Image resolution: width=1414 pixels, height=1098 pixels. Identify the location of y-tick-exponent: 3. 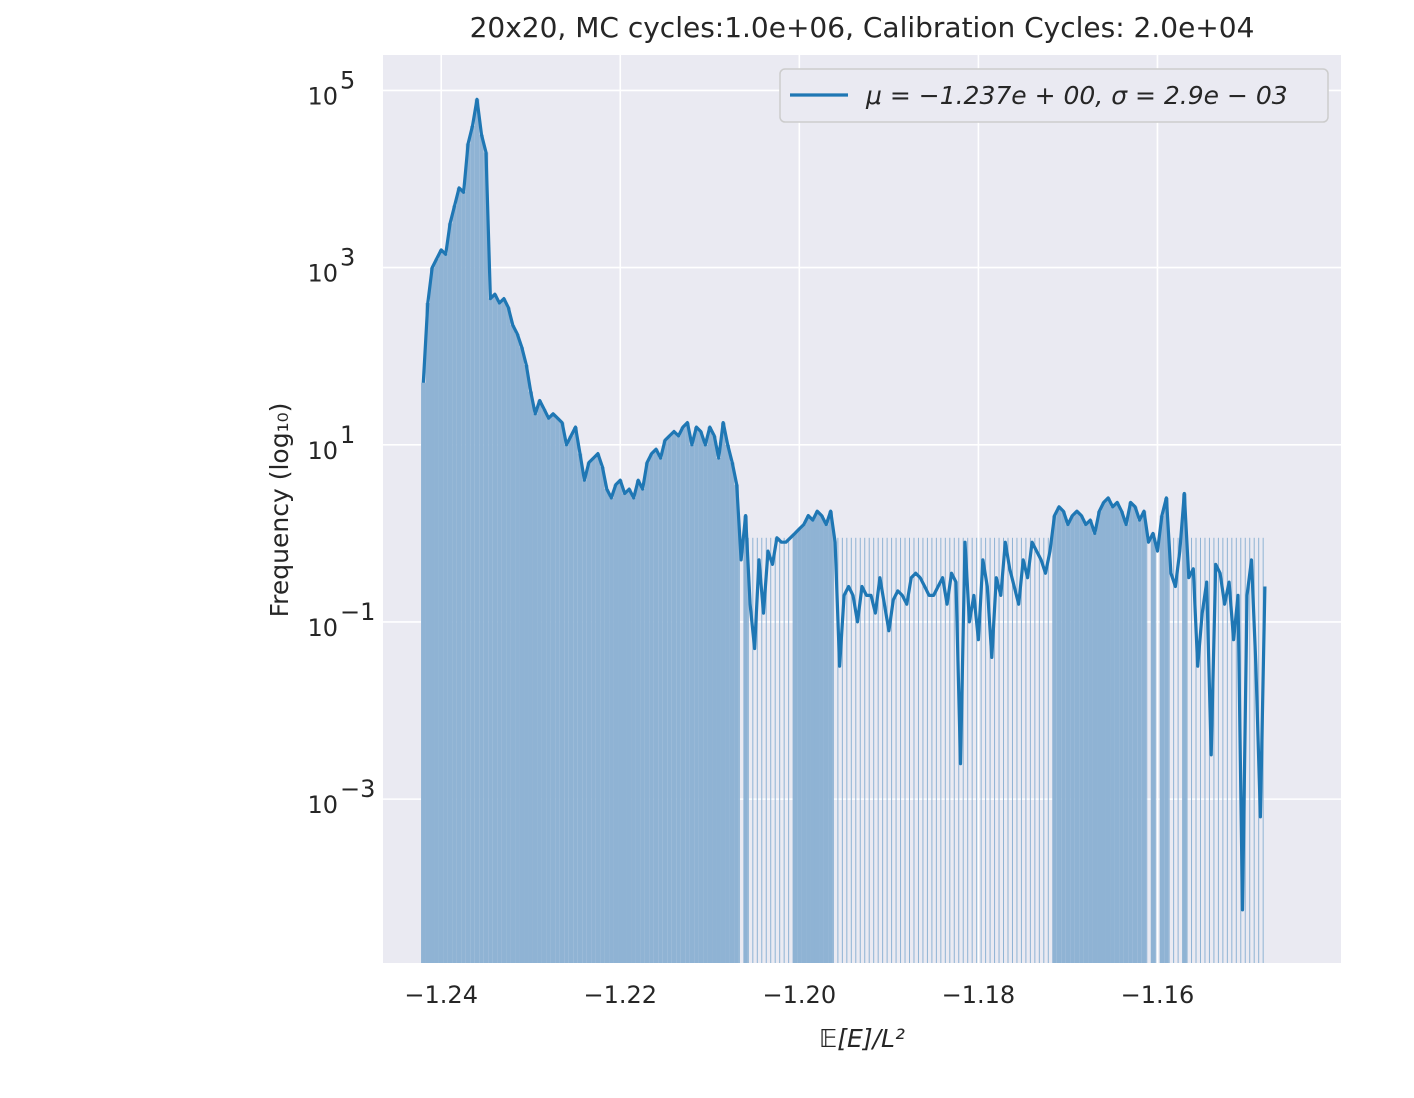
(347, 258).